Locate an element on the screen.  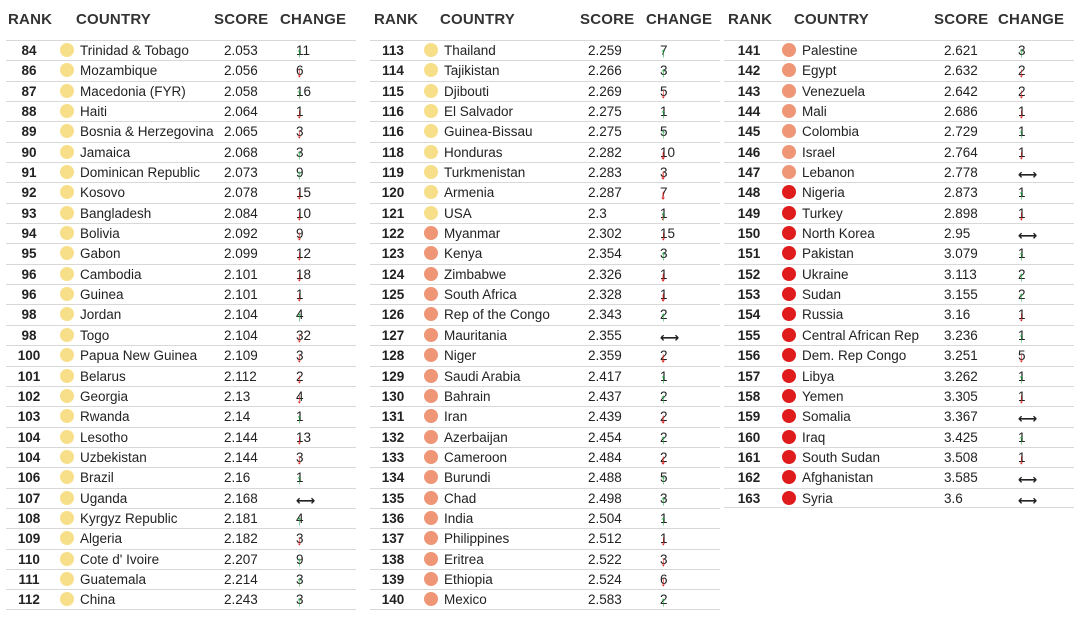
rank-cell: 114 is located at coordinates (393, 71).